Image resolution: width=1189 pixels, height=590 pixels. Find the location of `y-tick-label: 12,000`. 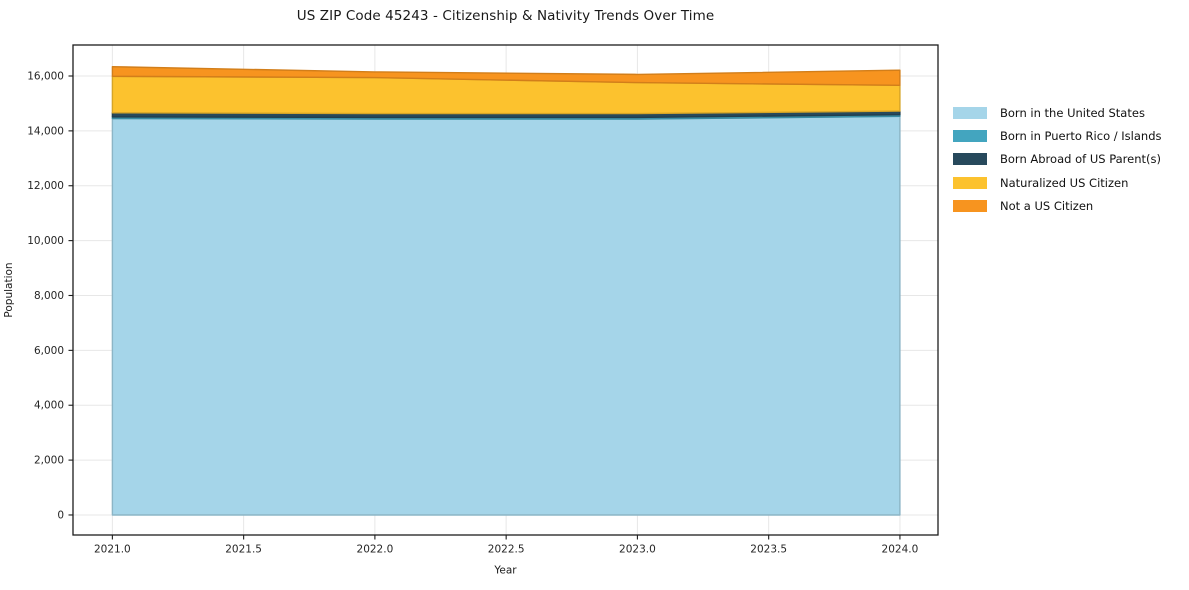

y-tick-label: 12,000 is located at coordinates (45, 186).